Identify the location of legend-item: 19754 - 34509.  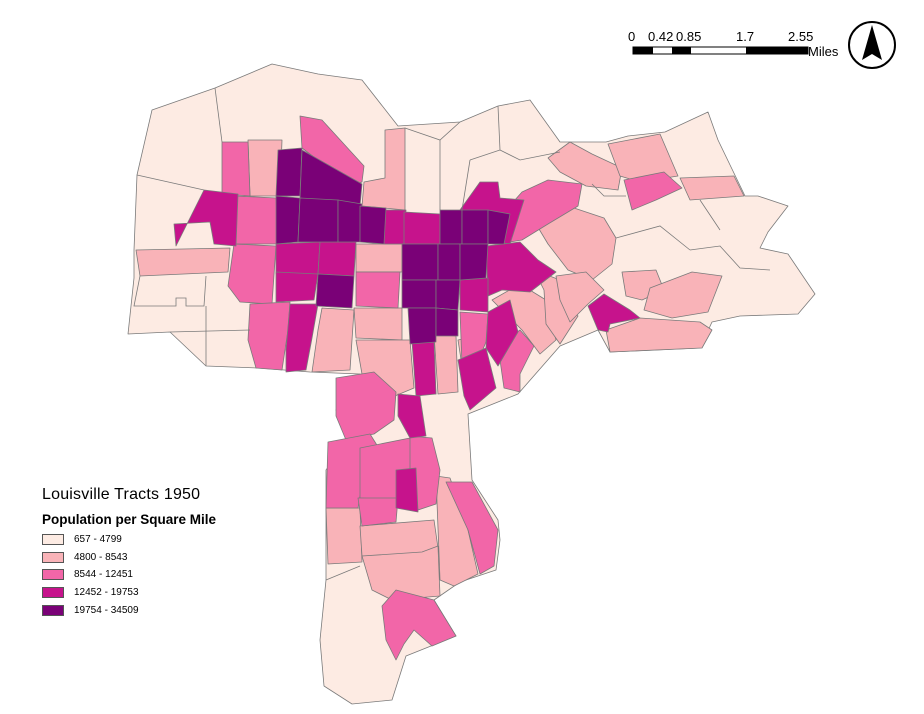
(129, 610).